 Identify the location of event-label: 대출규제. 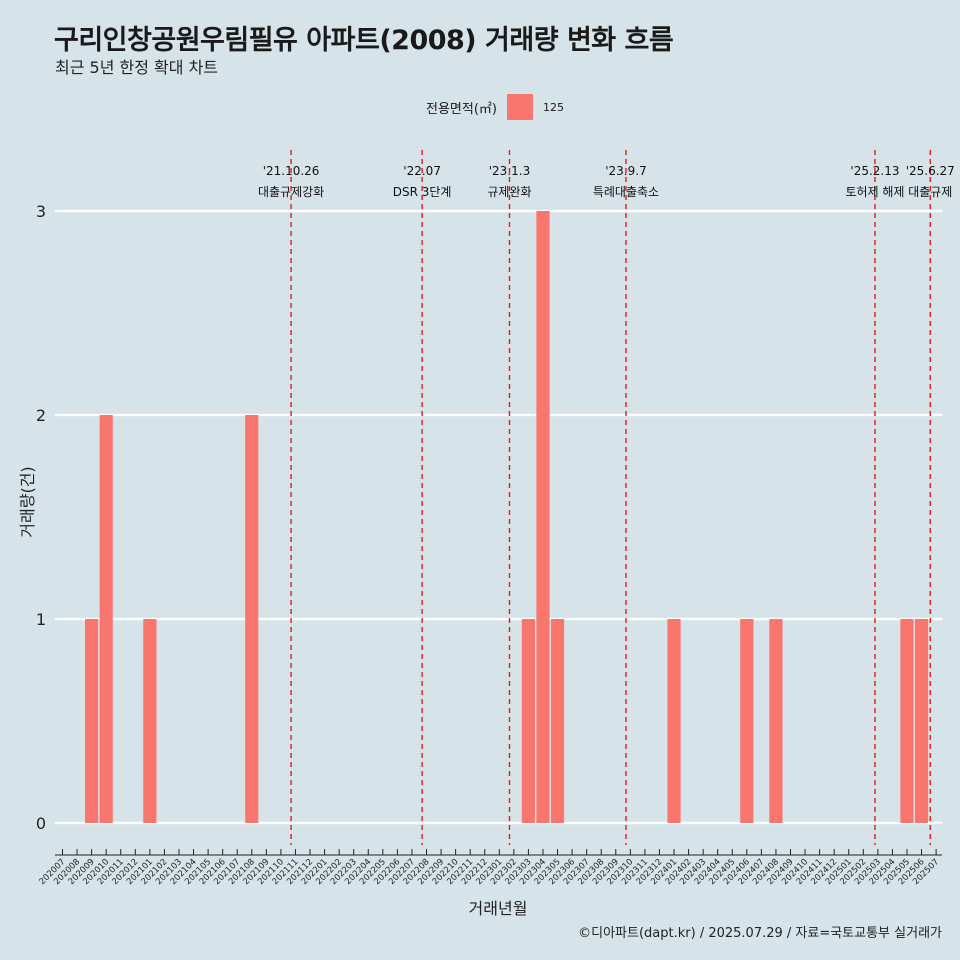
(930, 192).